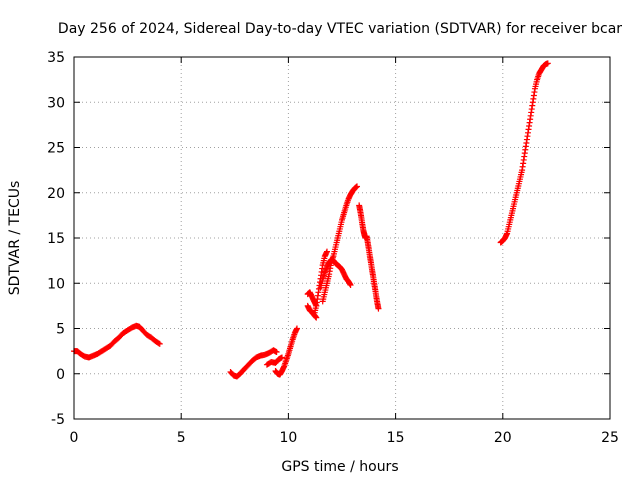  What do you see at coordinates (56, 239) in the screenshot?
I see `y-tick-label: 15` at bounding box center [56, 239].